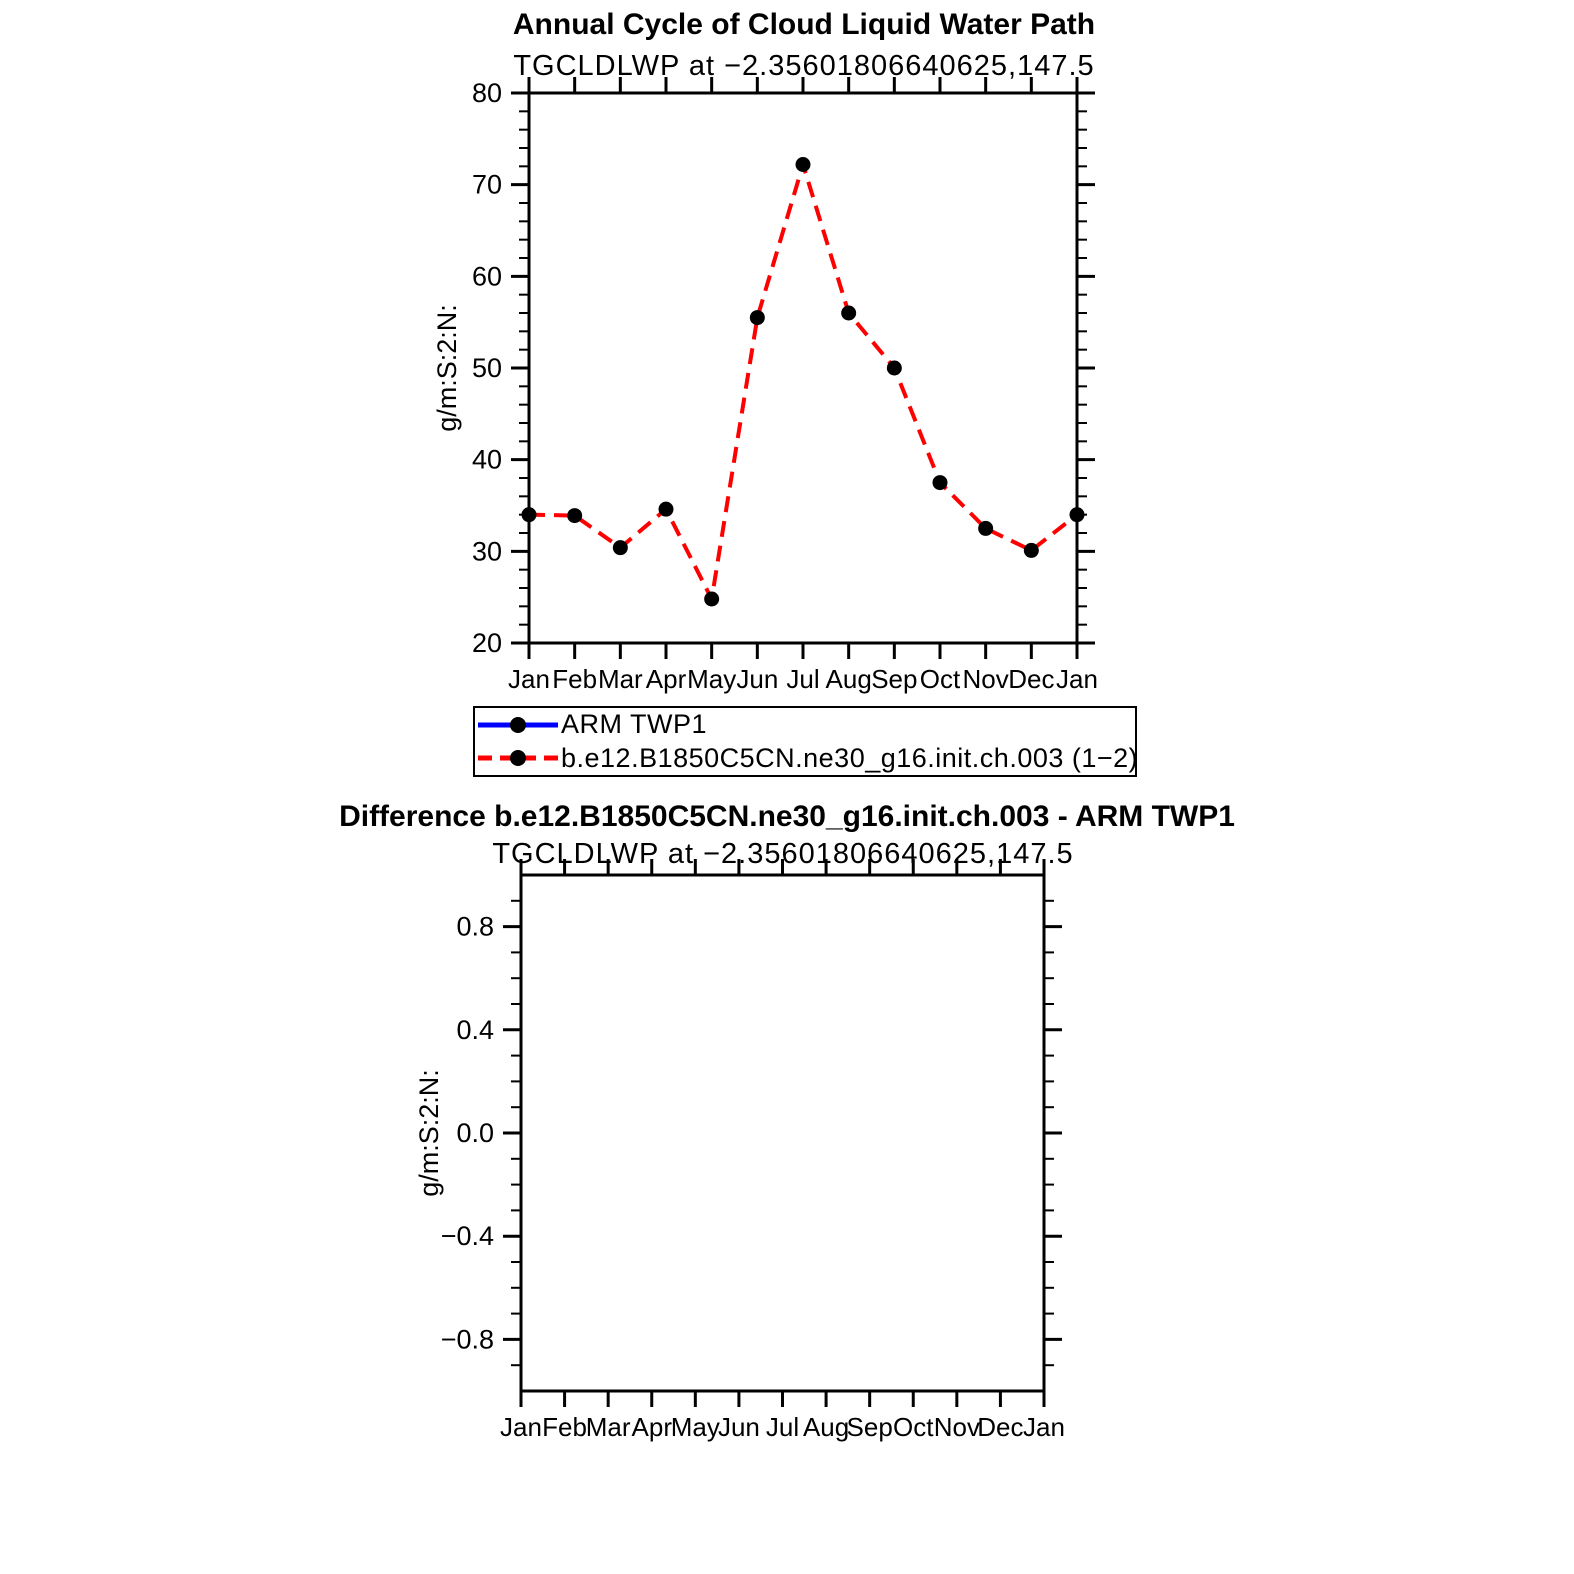 The width and height of the screenshot is (1574, 1574). What do you see at coordinates (467, 1339) in the screenshot?
I see `y-tick-label: −0.8` at bounding box center [467, 1339].